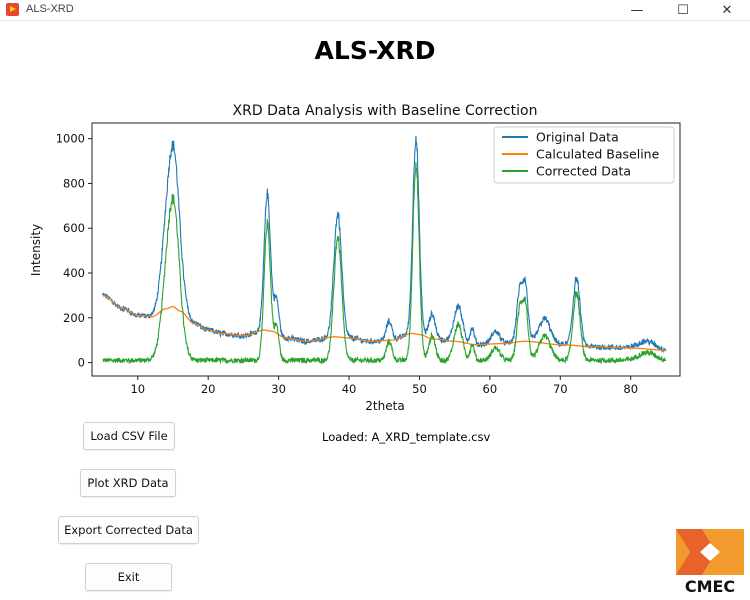 The width and height of the screenshot is (750, 600). Describe the element at coordinates (683, 10) in the screenshot. I see `maximize-button: ☐` at that location.